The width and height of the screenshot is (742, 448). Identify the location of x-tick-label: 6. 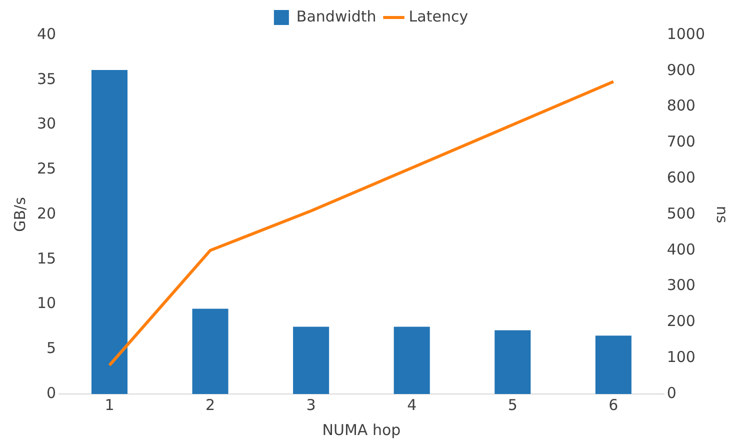
(613, 405).